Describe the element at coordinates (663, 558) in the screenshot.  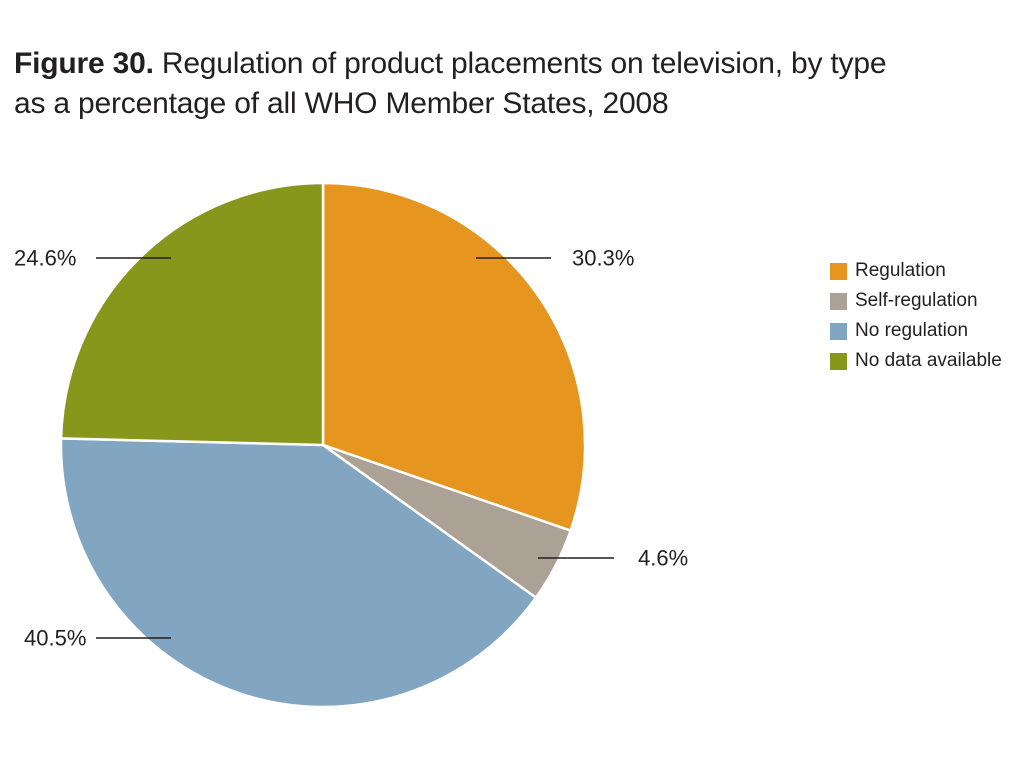
I see `slice-label-1: 4.6%` at that location.